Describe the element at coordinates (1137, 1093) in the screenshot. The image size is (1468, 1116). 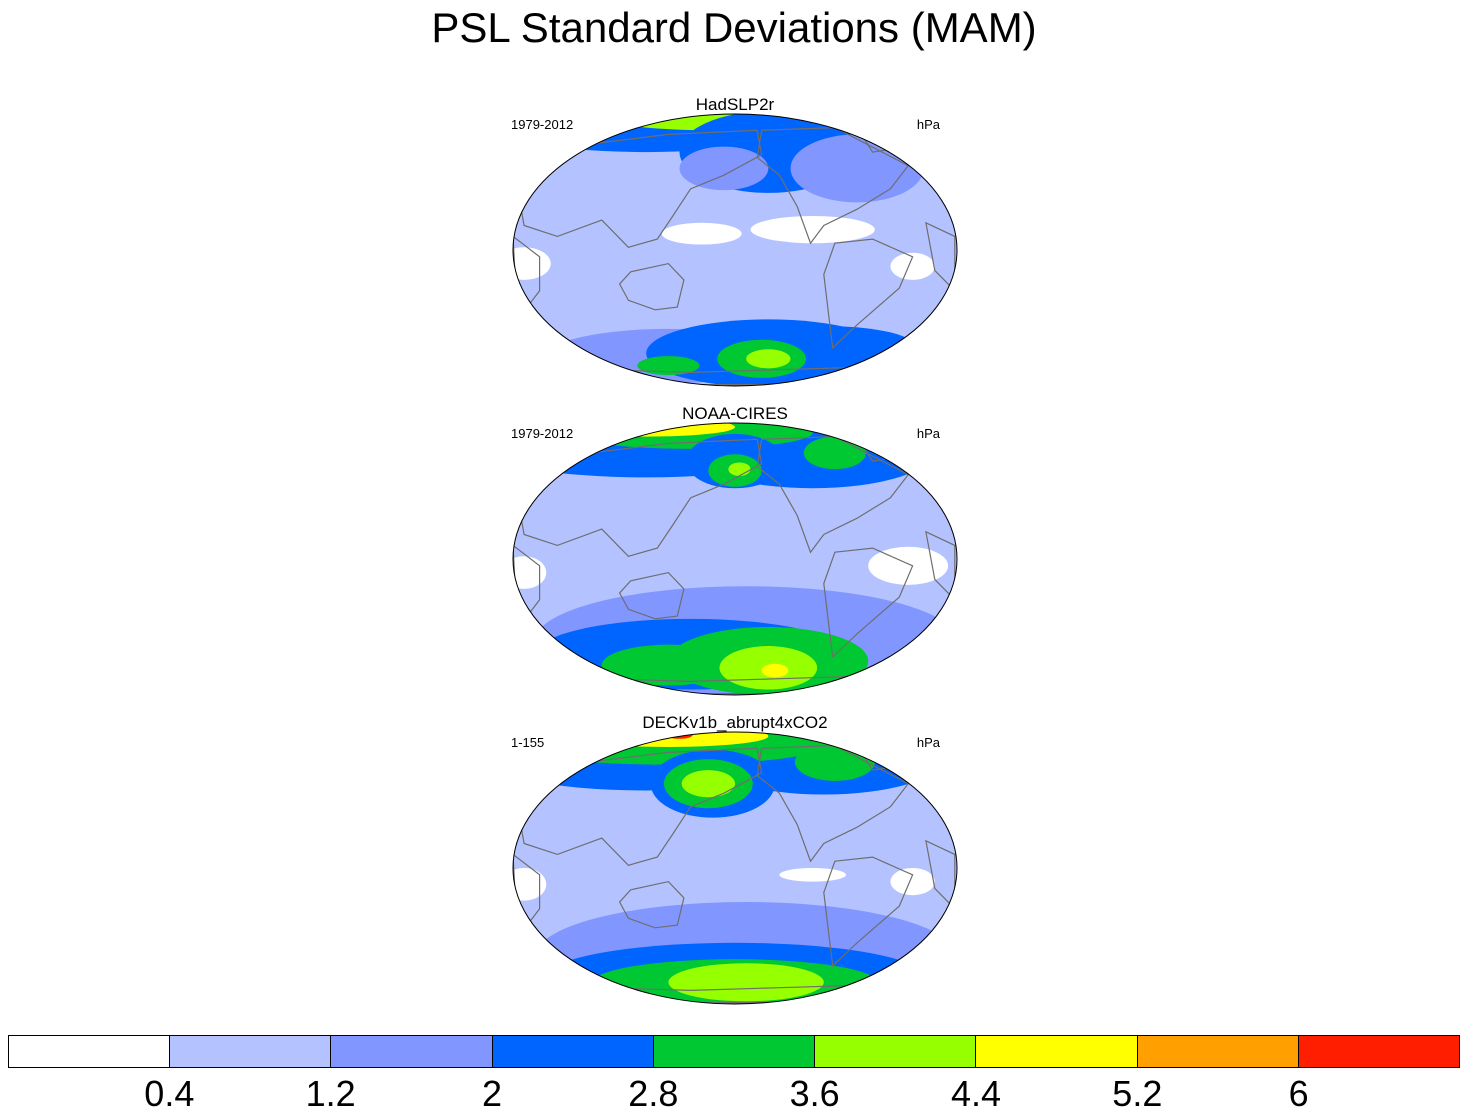
I see `colorbar-tick-label: 5.2` at that location.